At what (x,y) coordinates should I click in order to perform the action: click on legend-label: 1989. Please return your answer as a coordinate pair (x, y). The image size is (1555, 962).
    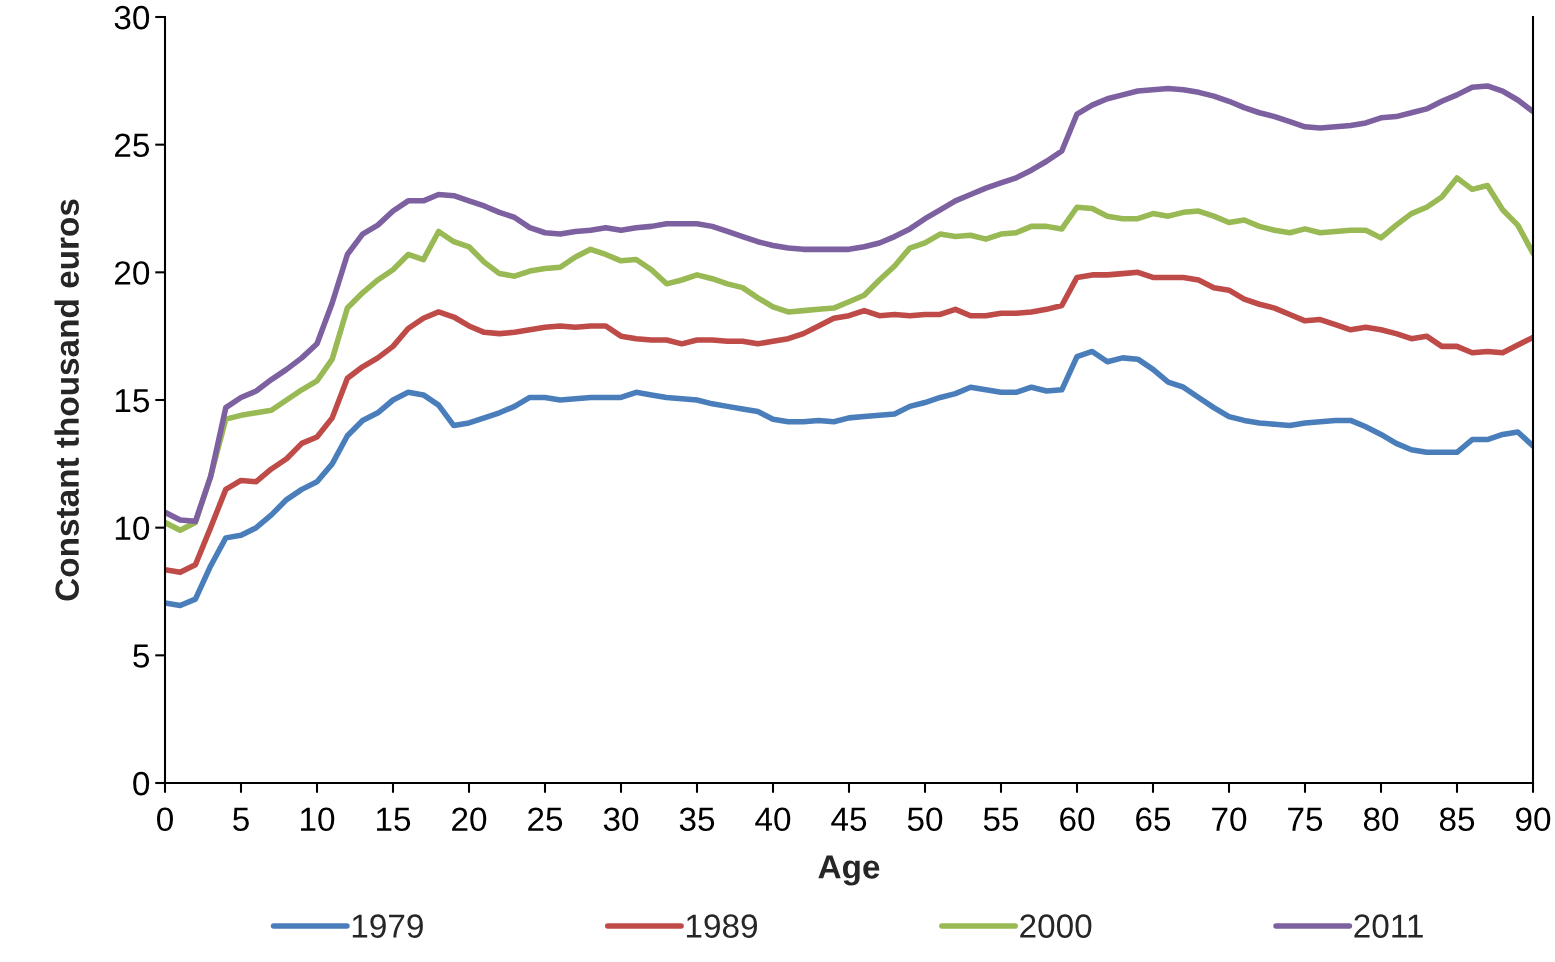
    Looking at the image, I should click on (721, 926).